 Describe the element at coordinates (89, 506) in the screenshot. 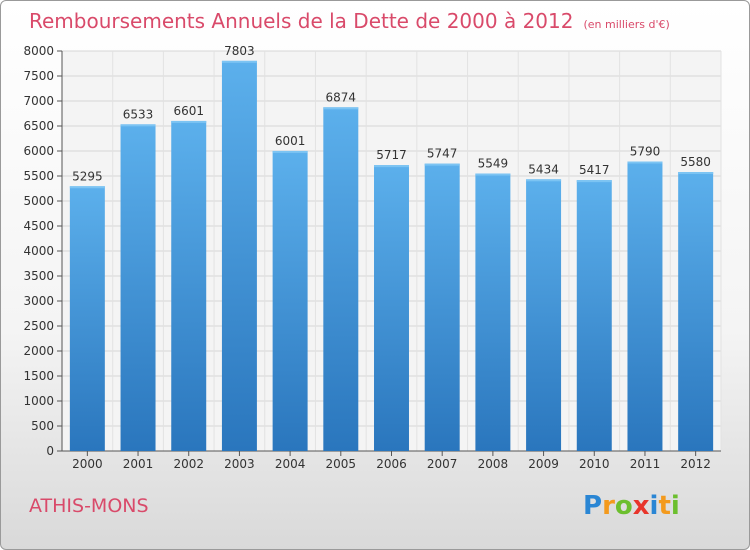

I see `city-name: ATHIS-MONS` at that location.